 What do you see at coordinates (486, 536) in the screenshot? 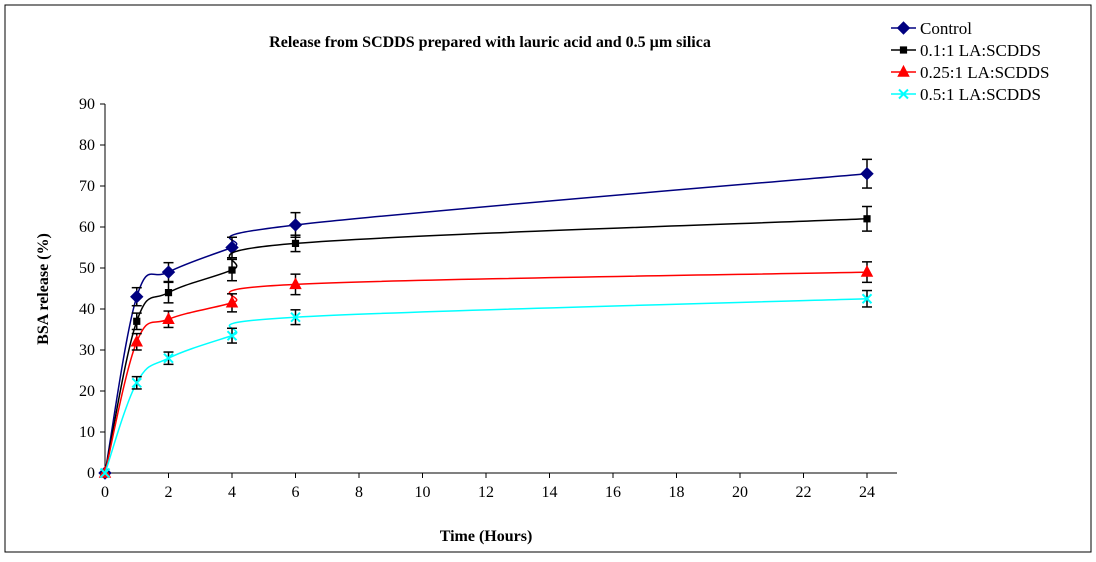
I see `x-axis-title: Time (Hours)` at bounding box center [486, 536].